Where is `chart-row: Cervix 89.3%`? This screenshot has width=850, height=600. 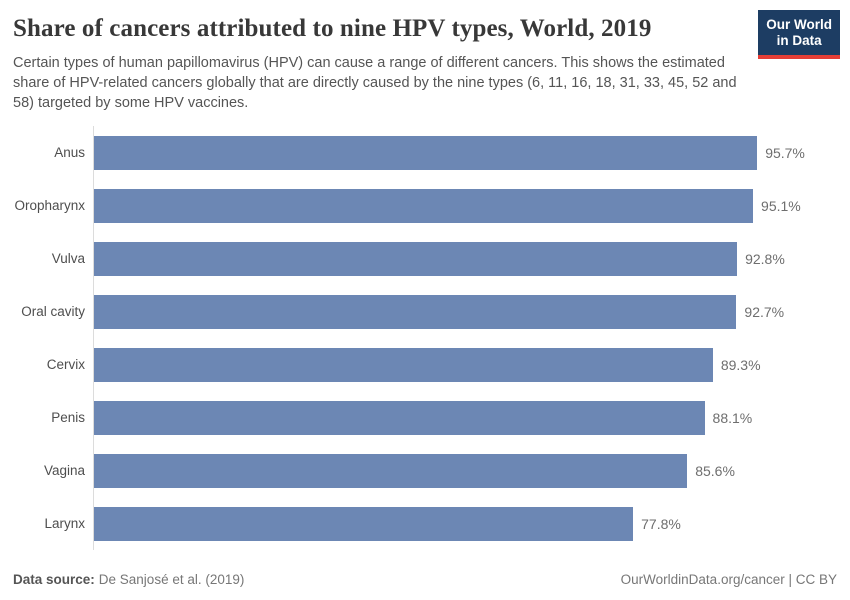 chart-row: Cervix 89.3% is located at coordinates (425, 364).